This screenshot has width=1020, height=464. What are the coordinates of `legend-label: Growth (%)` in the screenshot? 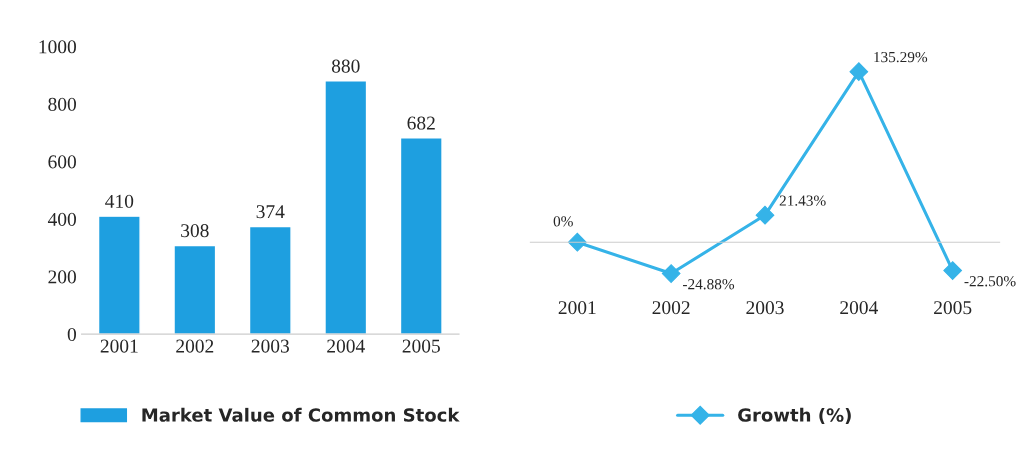 It's located at (794, 415).